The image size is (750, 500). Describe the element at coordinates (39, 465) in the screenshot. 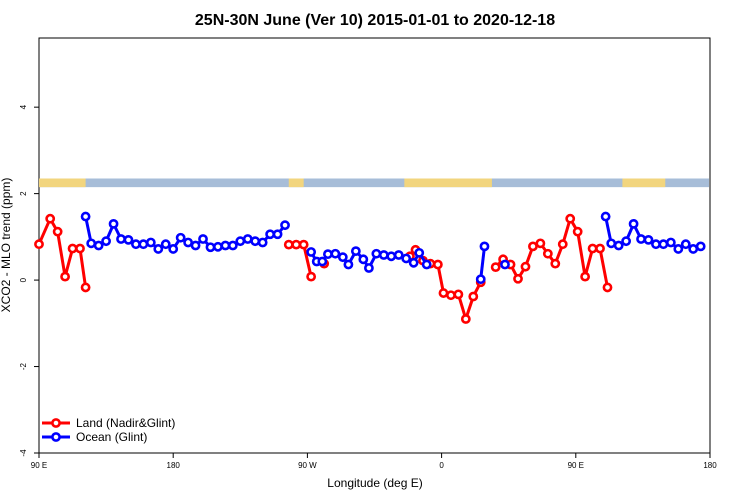

I see `x-tick-label: 90 E` at that location.